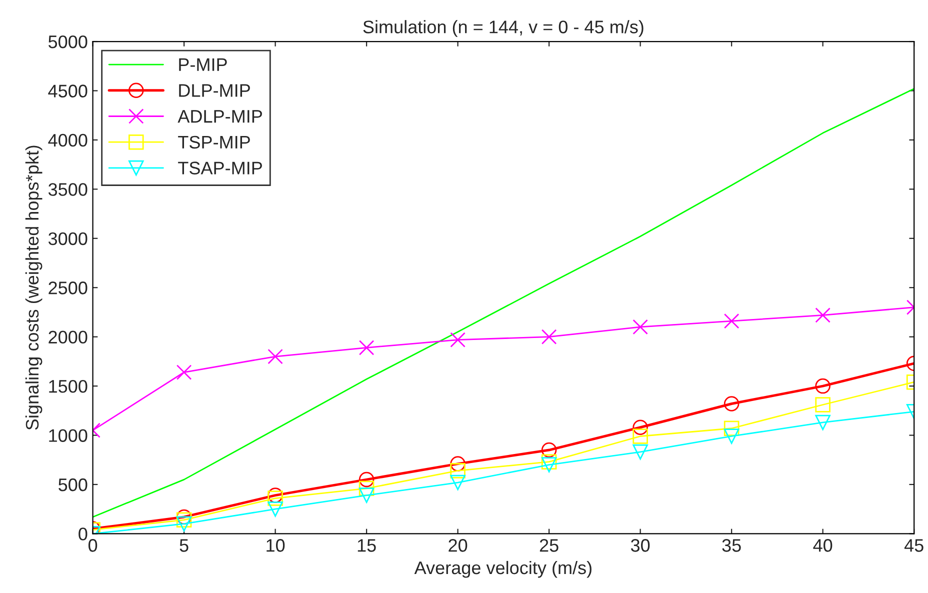 The image size is (928, 593). What do you see at coordinates (68, 140) in the screenshot?
I see `y-tick-label: 4000` at bounding box center [68, 140].